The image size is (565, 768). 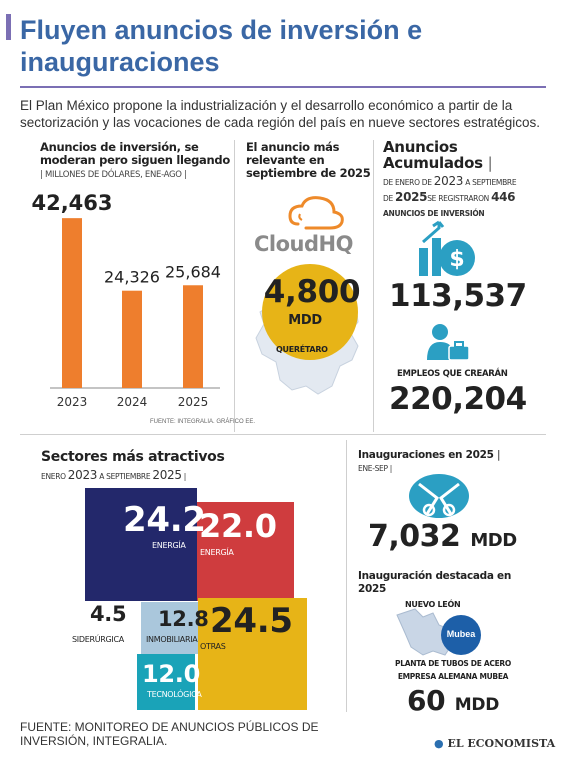 What do you see at coordinates (373, 468) in the screenshot?
I see `inaugurations-period-text: ENE-SEP` at bounding box center [373, 468].